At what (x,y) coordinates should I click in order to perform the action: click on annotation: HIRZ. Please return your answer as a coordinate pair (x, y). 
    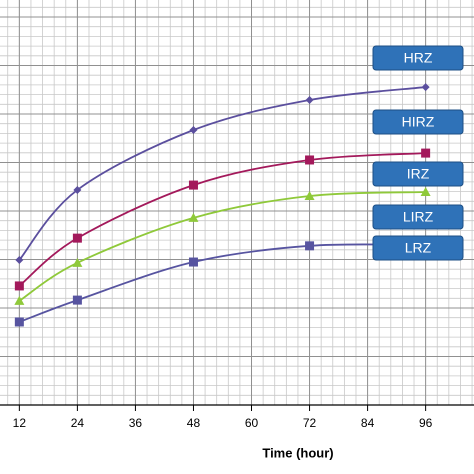
    Looking at the image, I should click on (418, 122).